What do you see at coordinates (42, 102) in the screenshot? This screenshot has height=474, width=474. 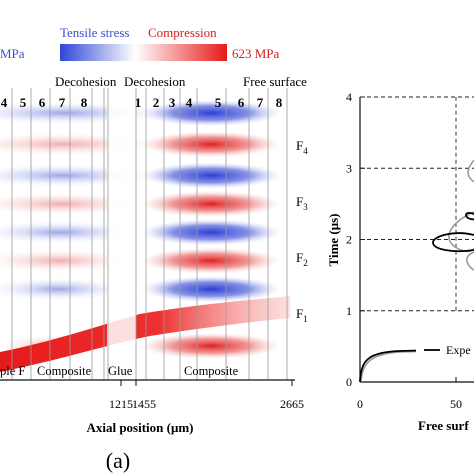 I see `layer-number-left-6: 6` at bounding box center [42, 102].